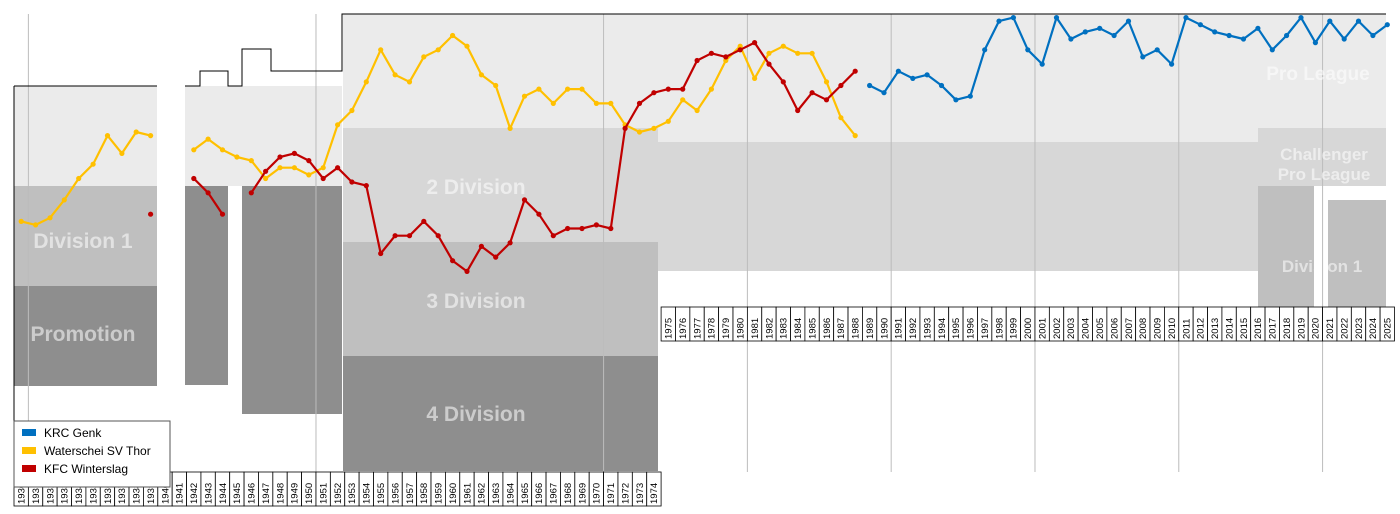 The width and height of the screenshot is (1400, 514). What do you see at coordinates (654, 128) in the screenshot?
I see `series-point-1974` at bounding box center [654, 128].